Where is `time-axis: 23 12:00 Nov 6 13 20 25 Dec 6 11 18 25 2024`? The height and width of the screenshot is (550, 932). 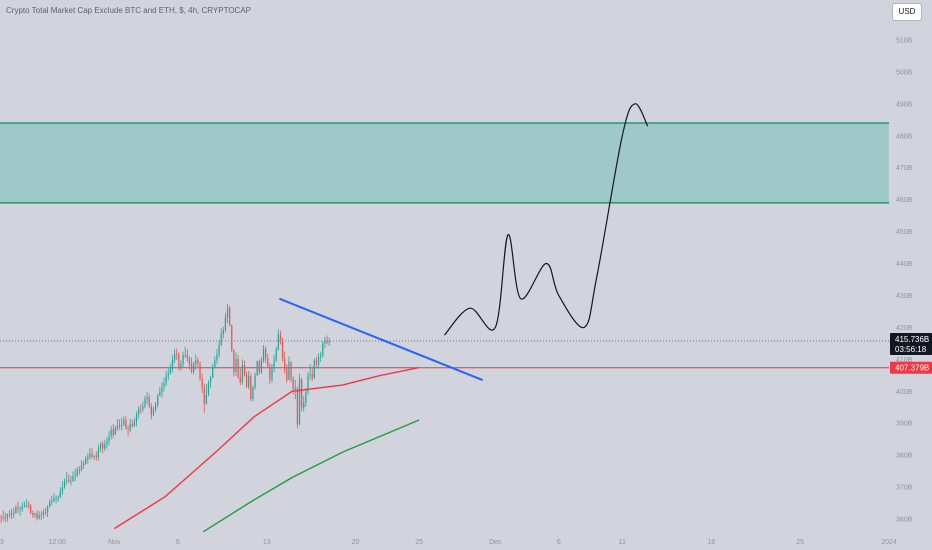
time-axis: 23 12:00 Nov 6 13 20 25 Dec 6 11 18 25 2024 is located at coordinates (466, 542).